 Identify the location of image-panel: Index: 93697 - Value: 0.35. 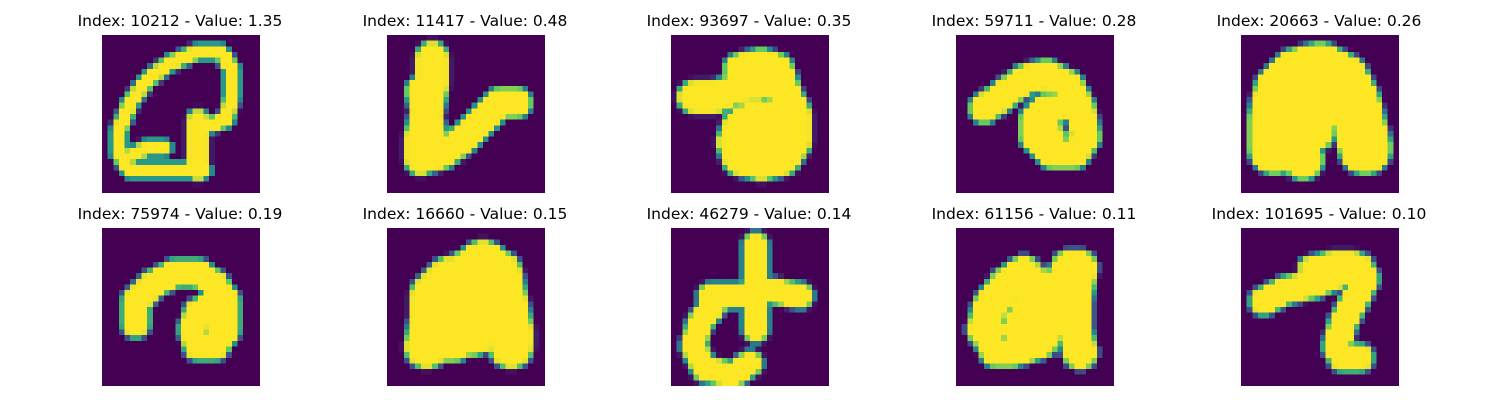
(749, 96).